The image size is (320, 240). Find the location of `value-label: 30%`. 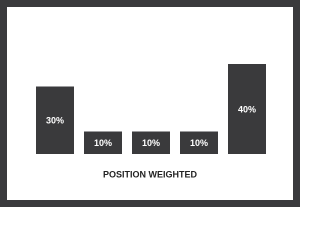

value-label: 30% is located at coordinates (55, 121).